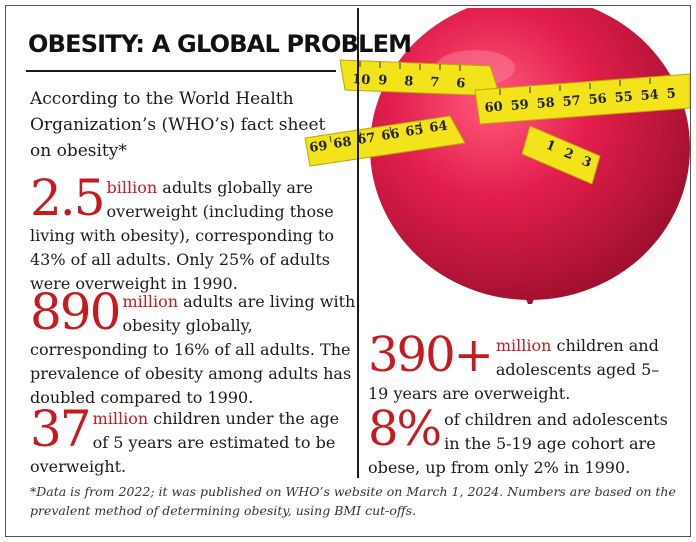 This screenshot has width=696, height=542. Describe the element at coordinates (649, 95) in the screenshot. I see `tape-number-label: 54` at that location.